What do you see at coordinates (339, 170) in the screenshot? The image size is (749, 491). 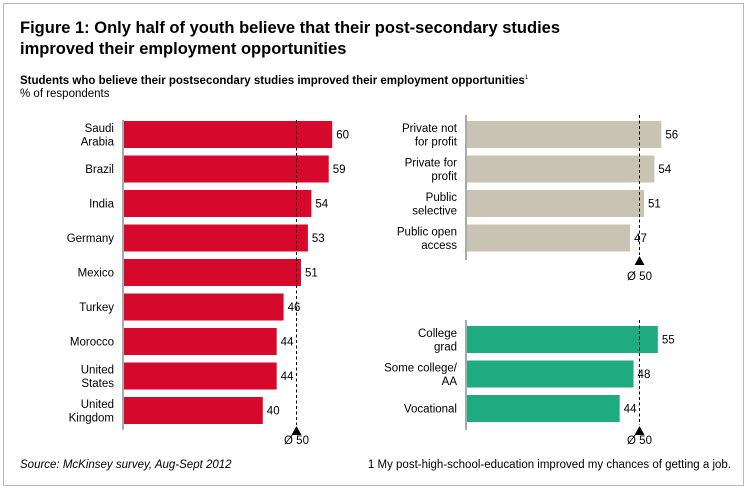 I see `panel-1-value-label: 59` at bounding box center [339, 170].